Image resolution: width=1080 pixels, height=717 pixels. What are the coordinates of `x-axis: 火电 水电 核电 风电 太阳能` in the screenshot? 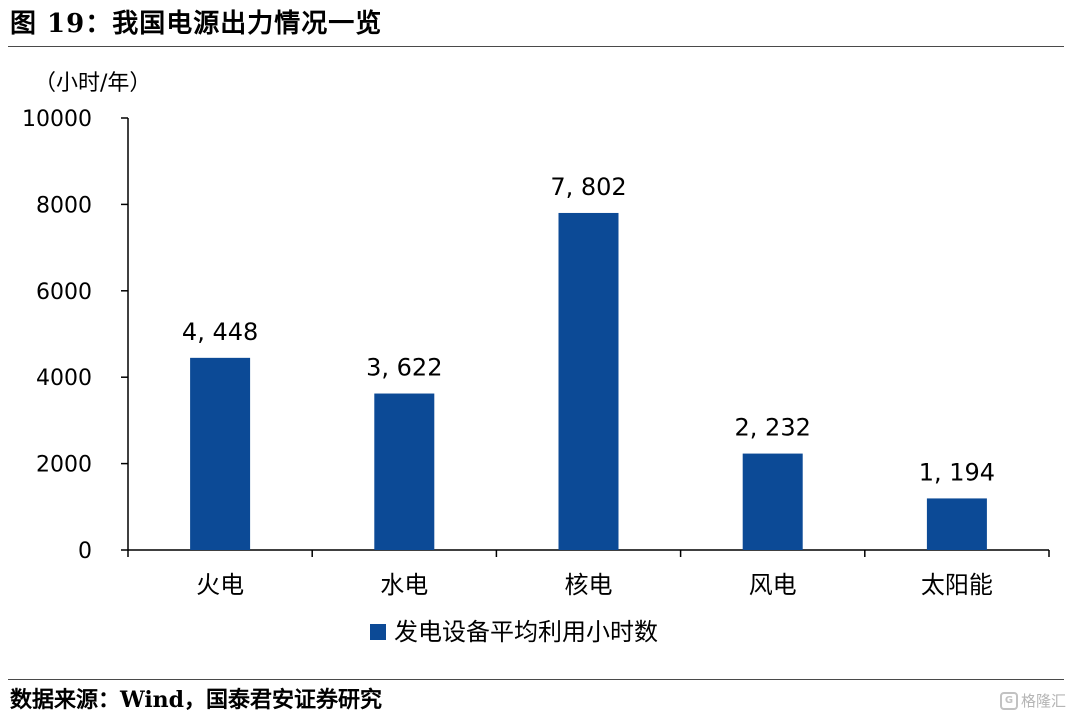 It's located at (588, 574).